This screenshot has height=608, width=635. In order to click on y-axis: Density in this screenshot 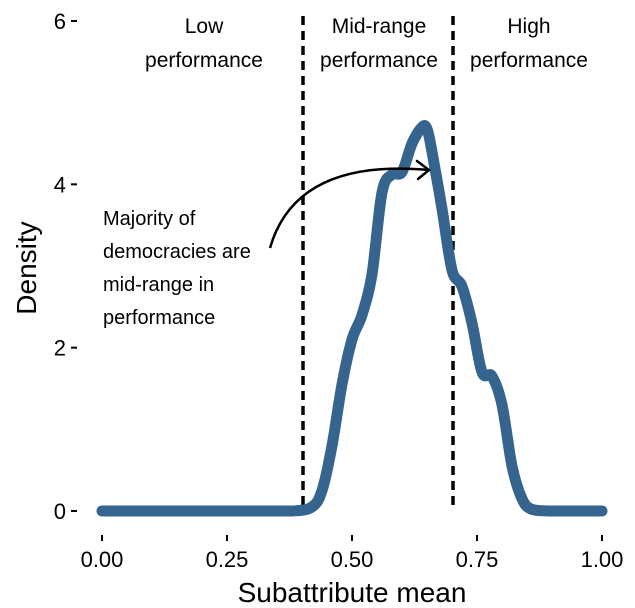, I will do `click(26, 267)`.